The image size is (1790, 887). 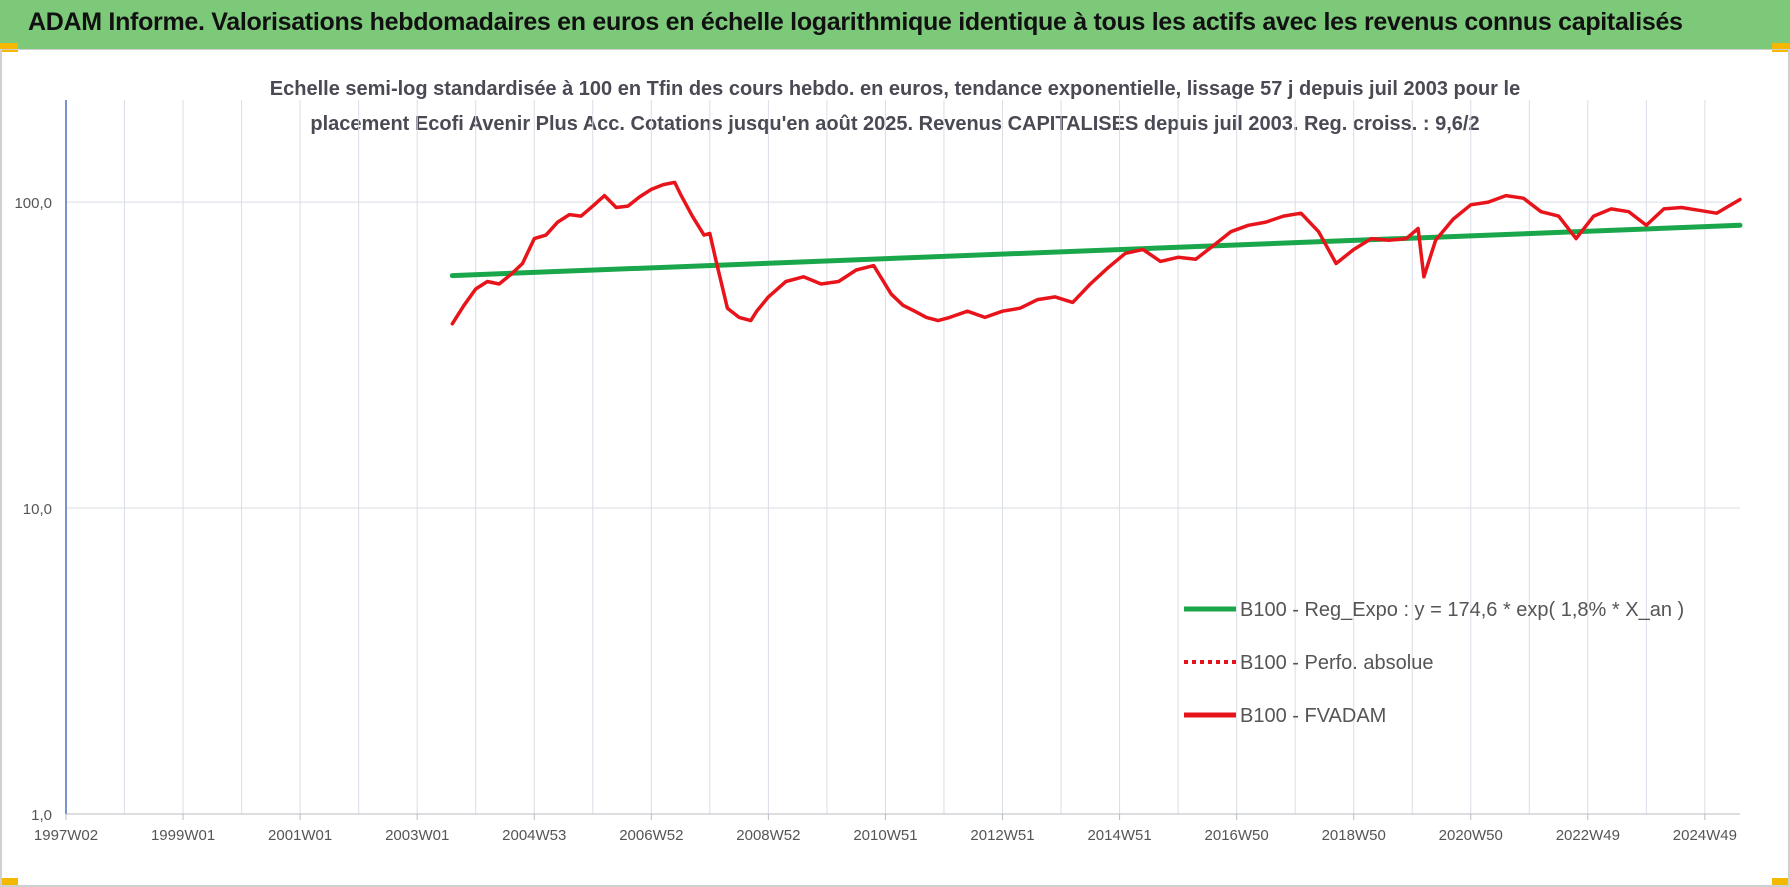 What do you see at coordinates (9, 882) in the screenshot?
I see `corner-marker-bottom-left` at bounding box center [9, 882].